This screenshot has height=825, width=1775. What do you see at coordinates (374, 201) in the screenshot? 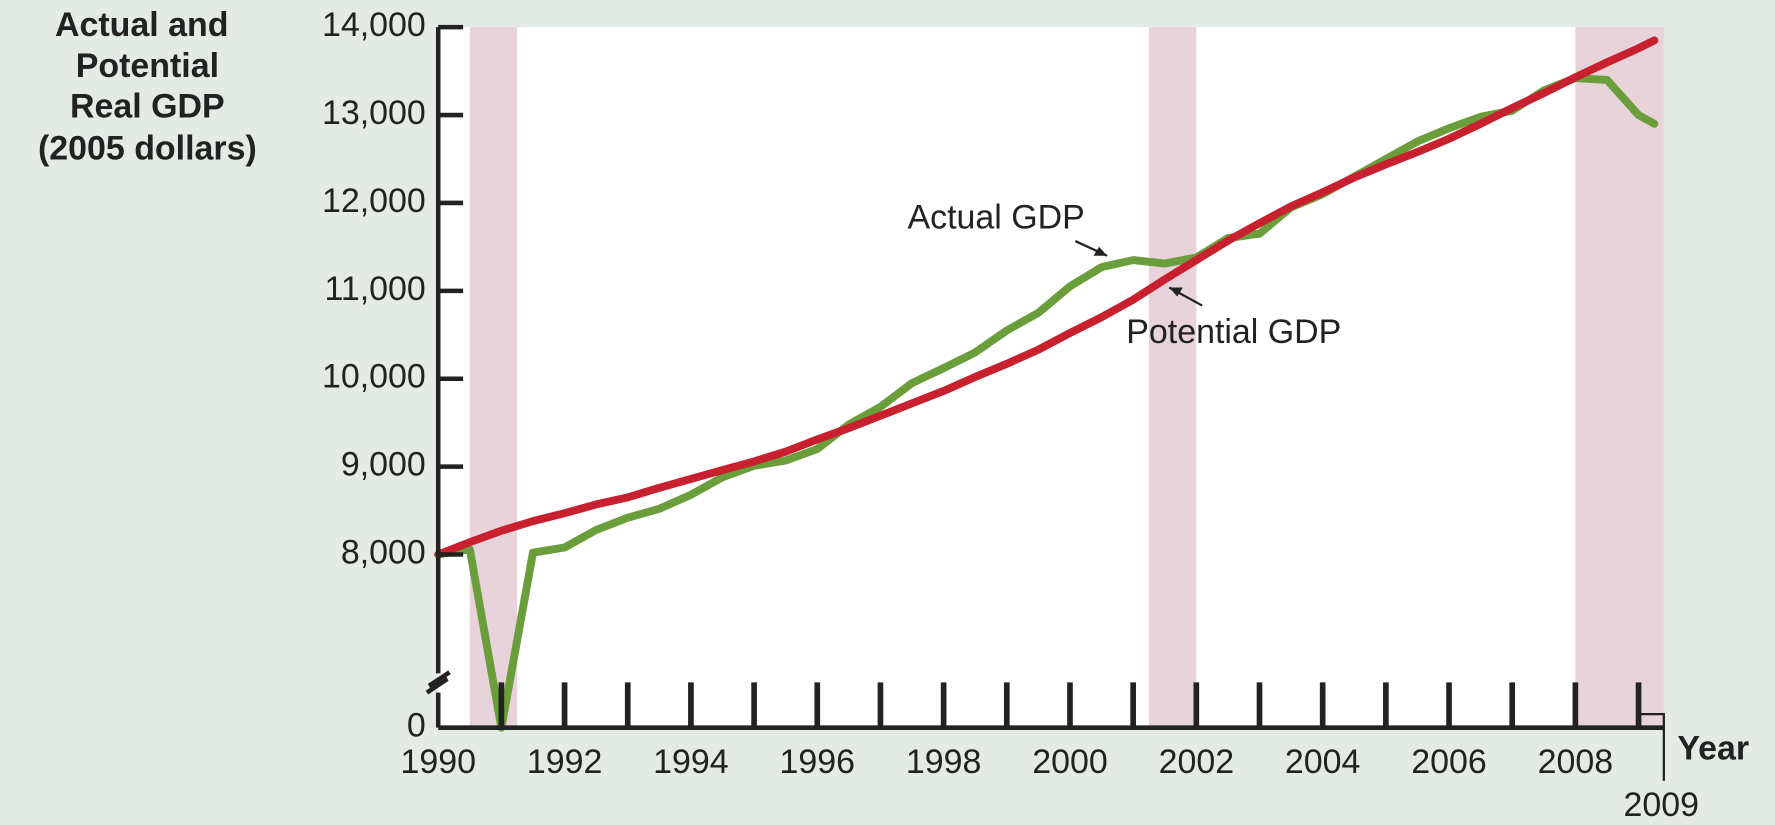
I see `y-tick-label: 12,000` at bounding box center [374, 201].